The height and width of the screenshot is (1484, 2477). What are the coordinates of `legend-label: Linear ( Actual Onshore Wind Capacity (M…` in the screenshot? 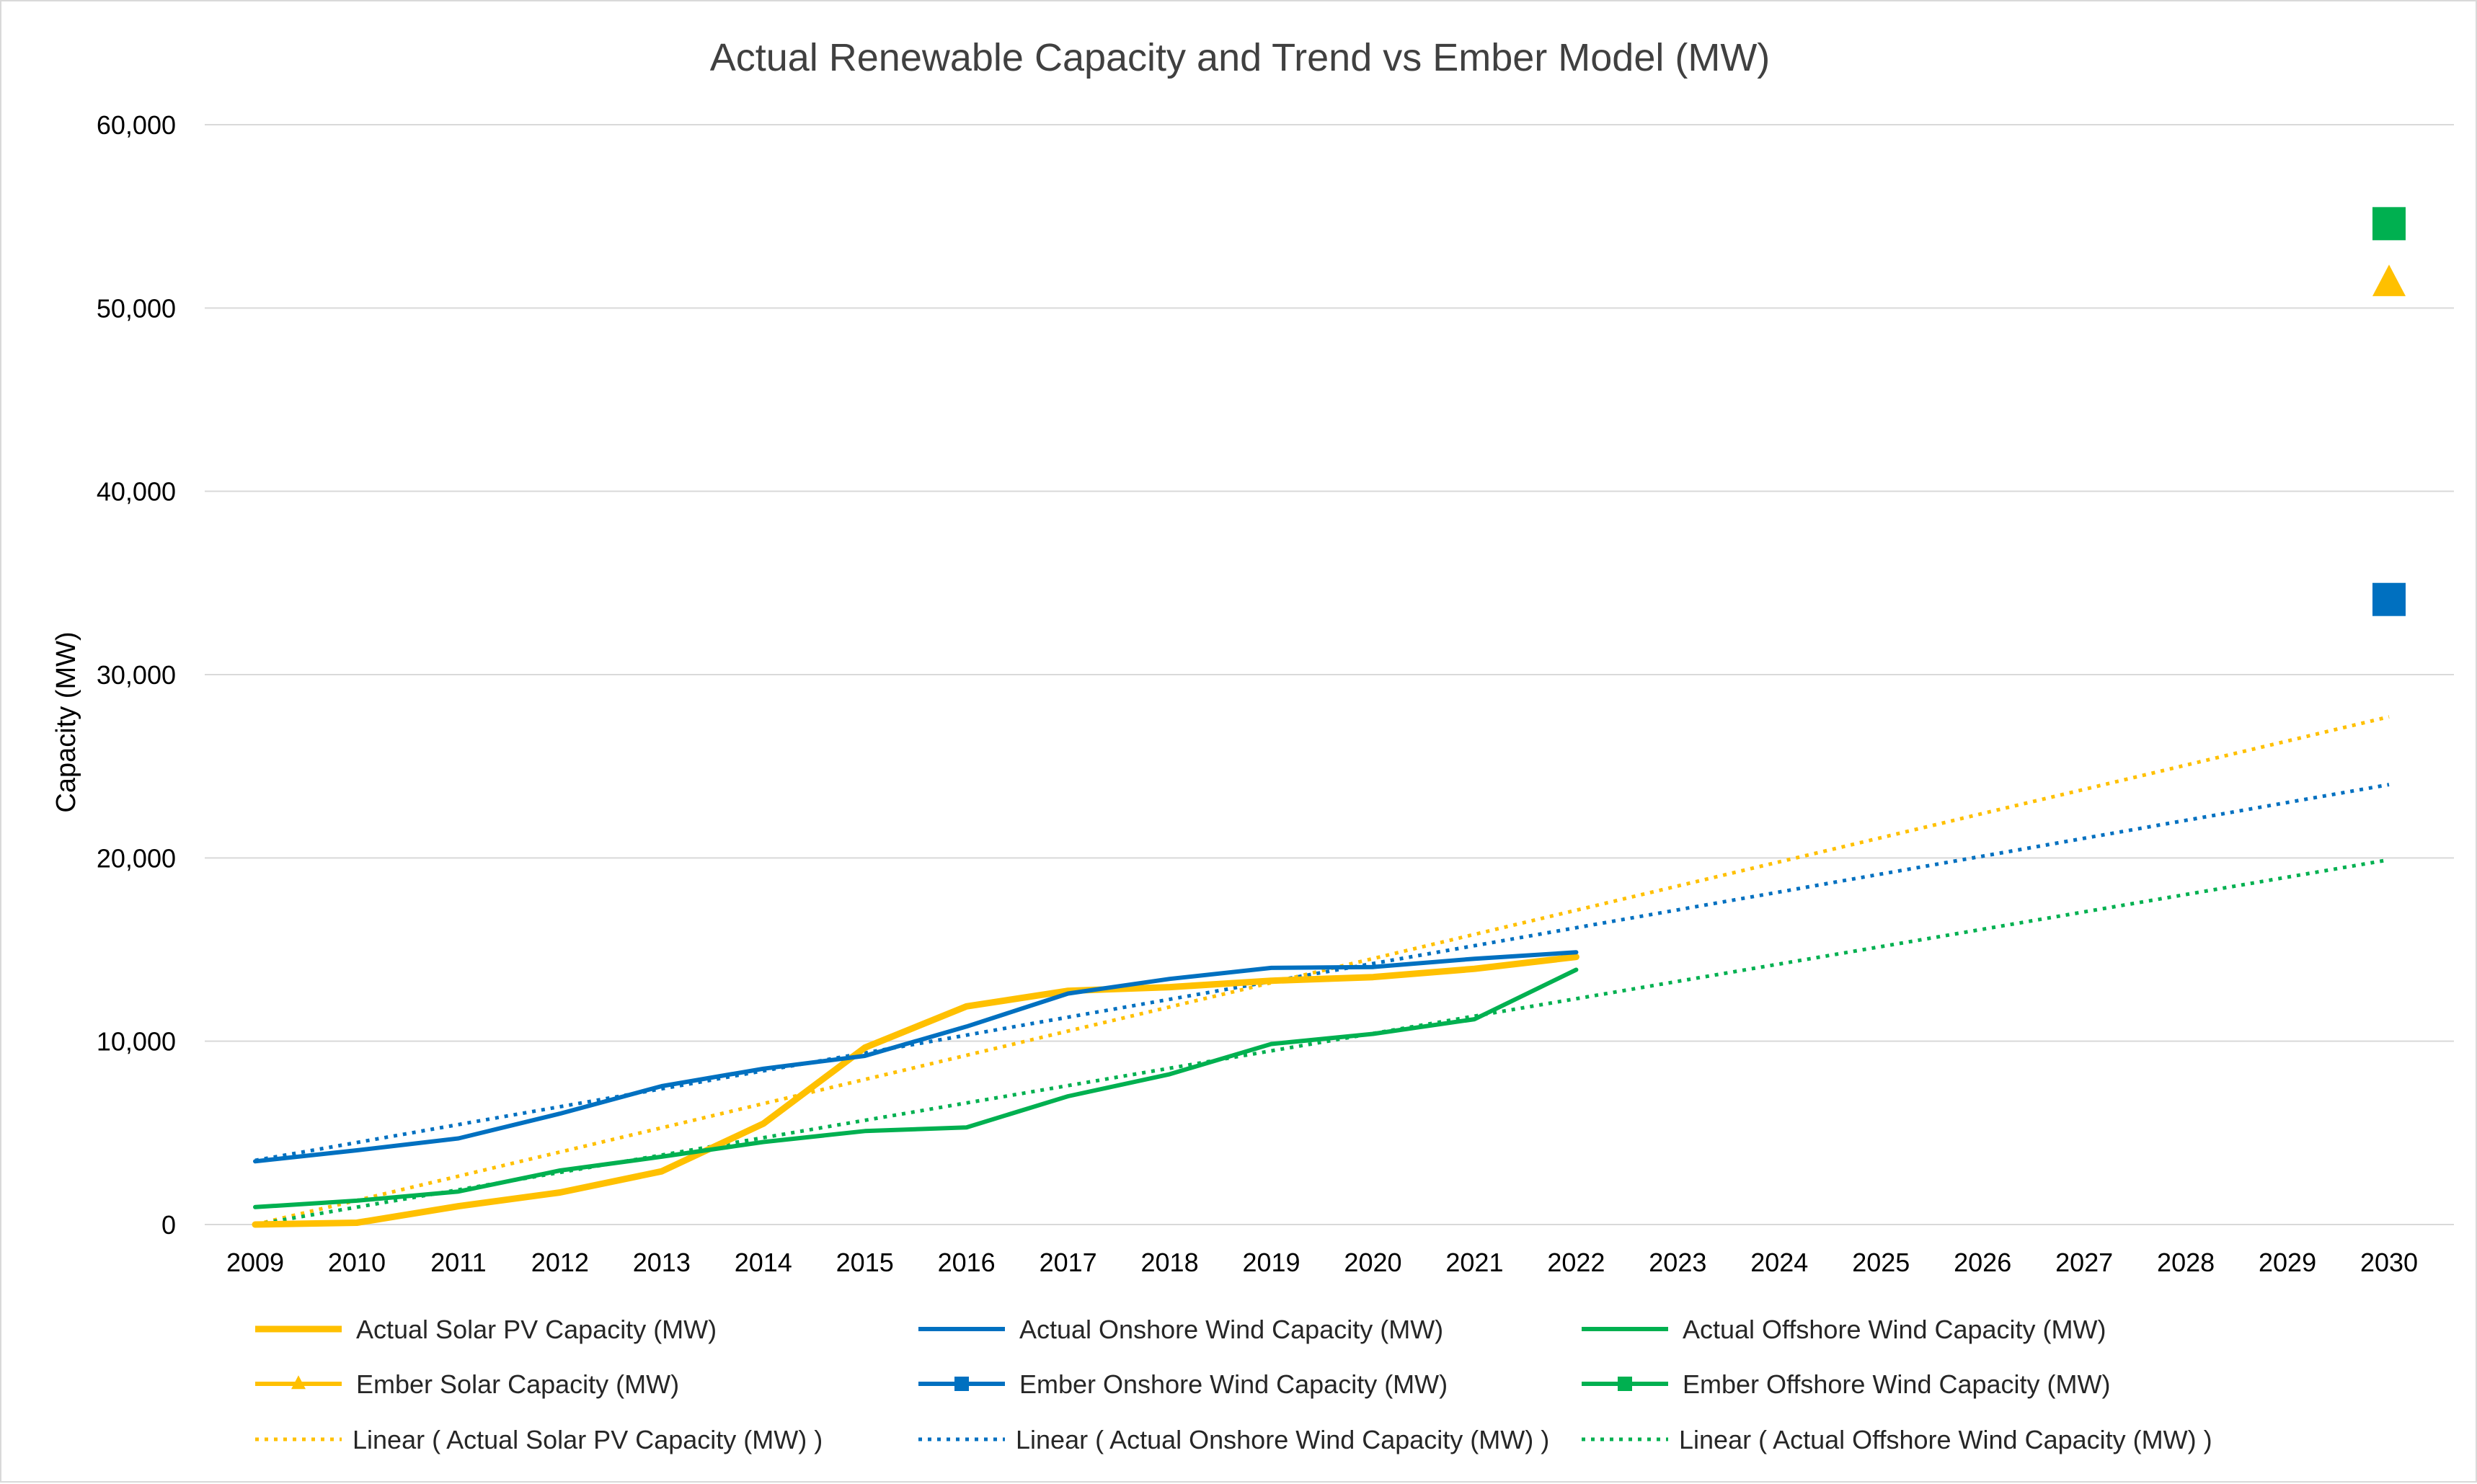 It's located at (1282, 1439).